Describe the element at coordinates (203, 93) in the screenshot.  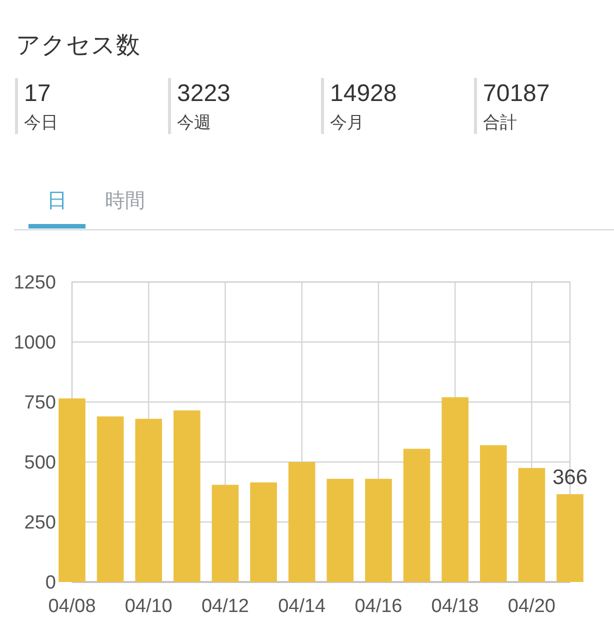
I see `data-label: 3223` at that location.